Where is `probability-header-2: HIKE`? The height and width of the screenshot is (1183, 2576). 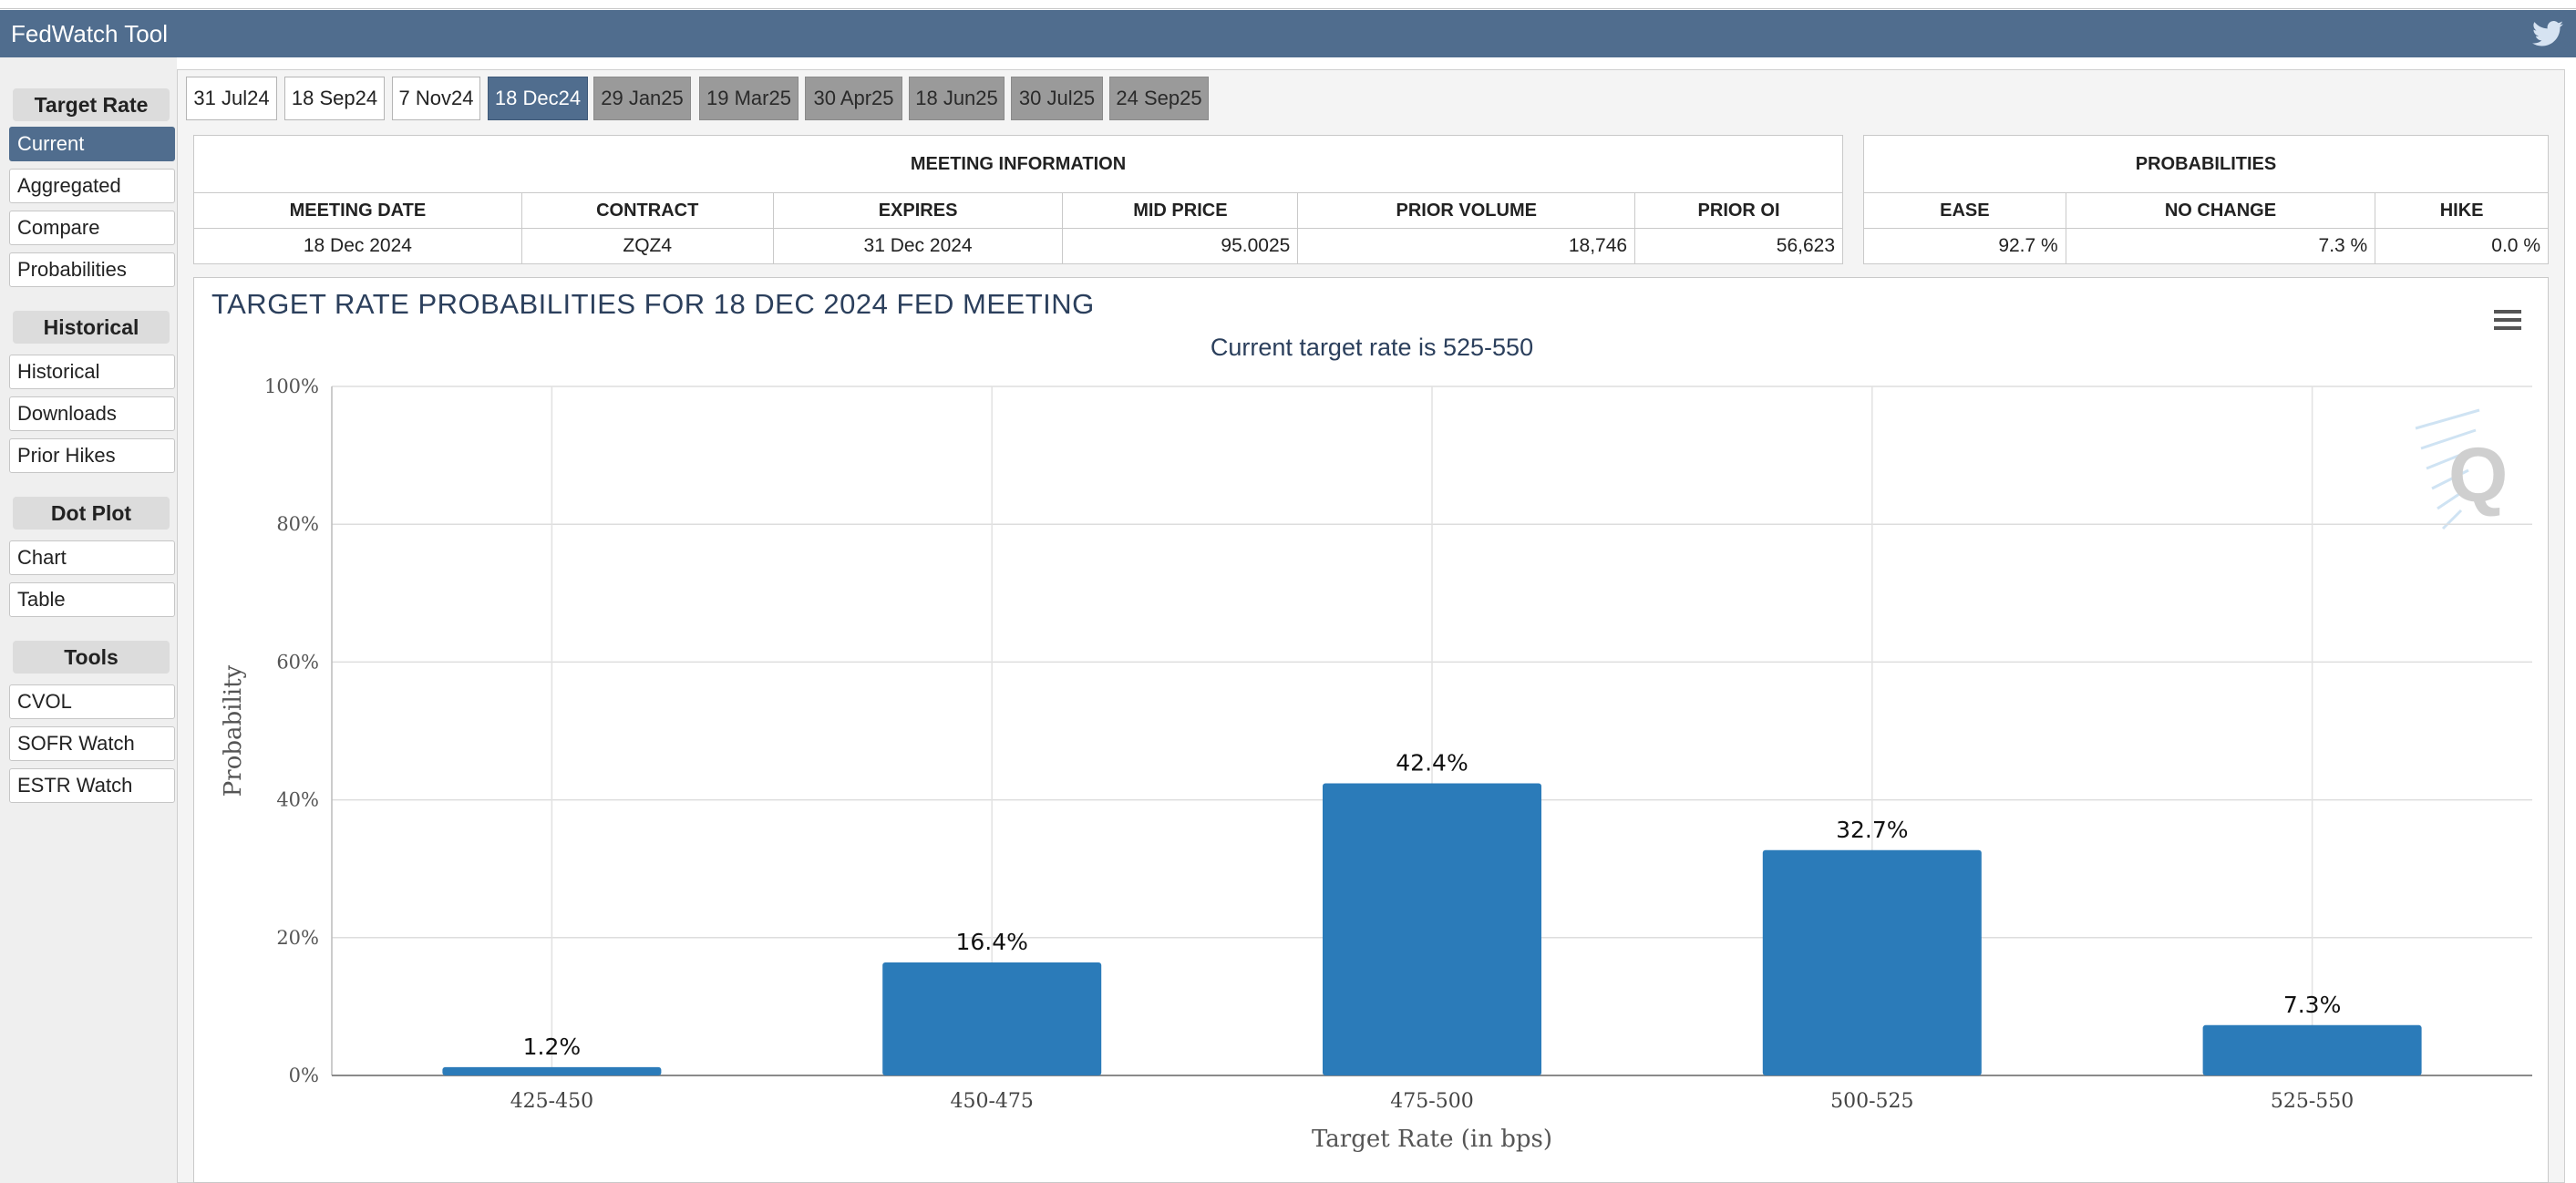 probability-header-2: HIKE is located at coordinates (2462, 210).